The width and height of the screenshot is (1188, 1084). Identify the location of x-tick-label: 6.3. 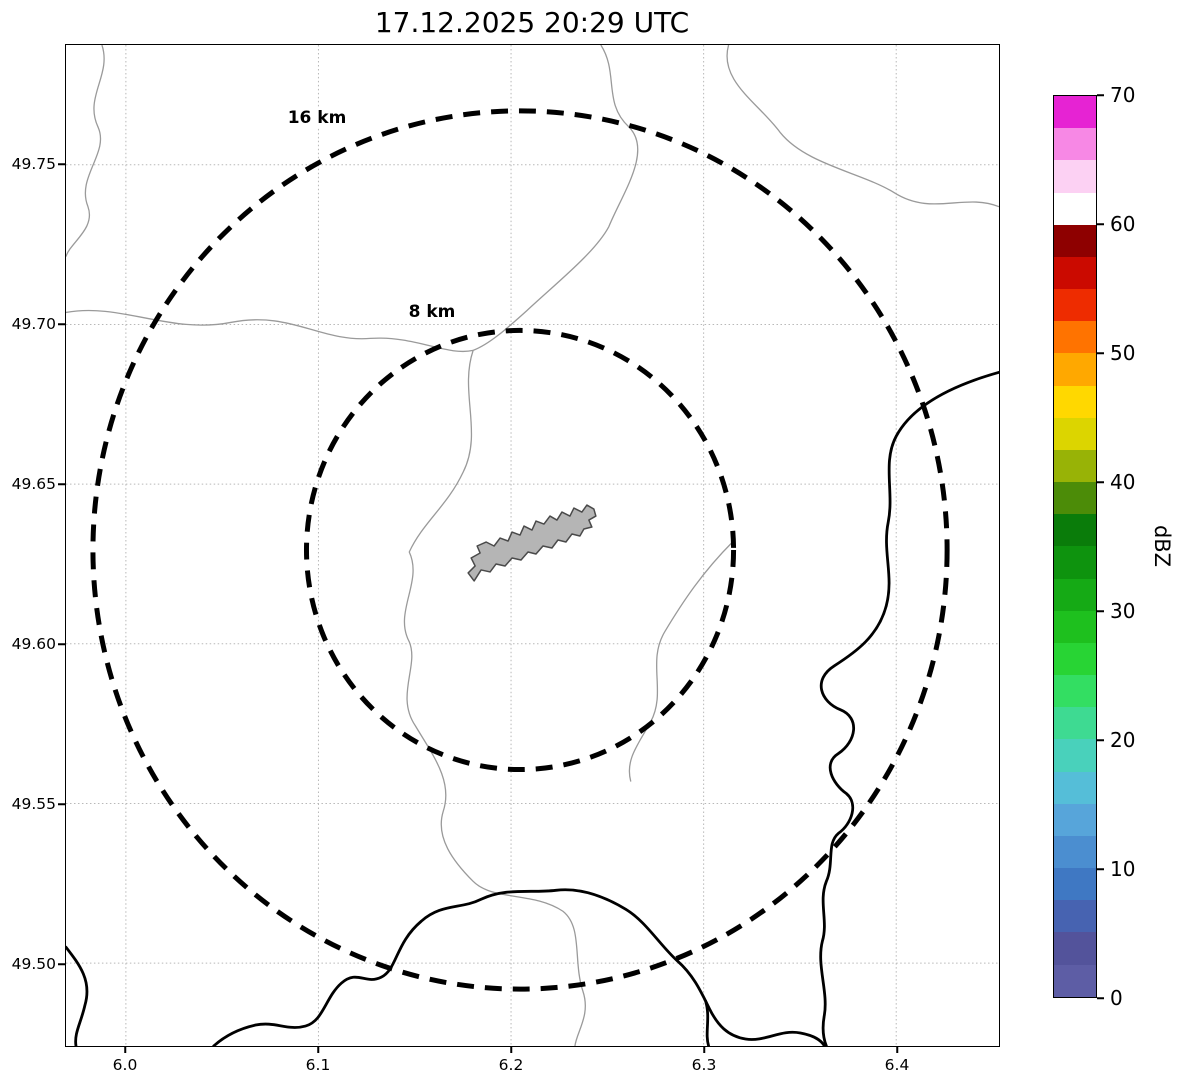
(704, 1065).